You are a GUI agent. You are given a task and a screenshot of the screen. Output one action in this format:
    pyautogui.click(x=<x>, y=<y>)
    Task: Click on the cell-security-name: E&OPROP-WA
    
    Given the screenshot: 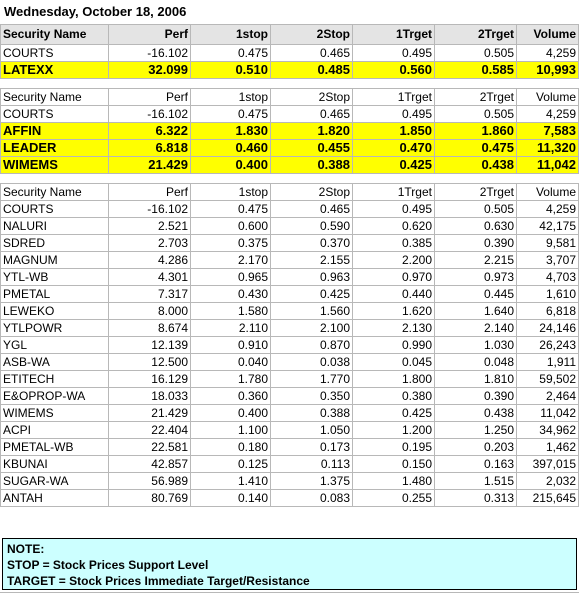 What is the action you would take?
    pyautogui.click(x=54, y=396)
    